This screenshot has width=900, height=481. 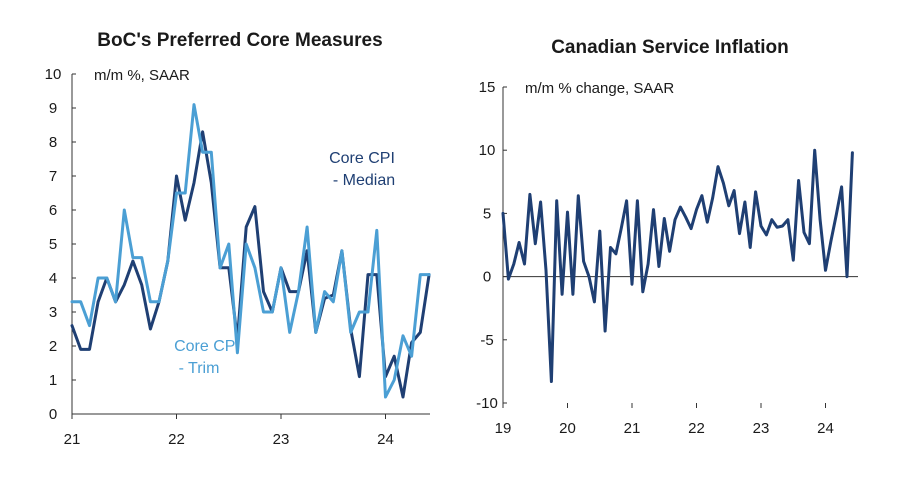 I want to click on median-label-line2: - Median, so click(x=364, y=180).